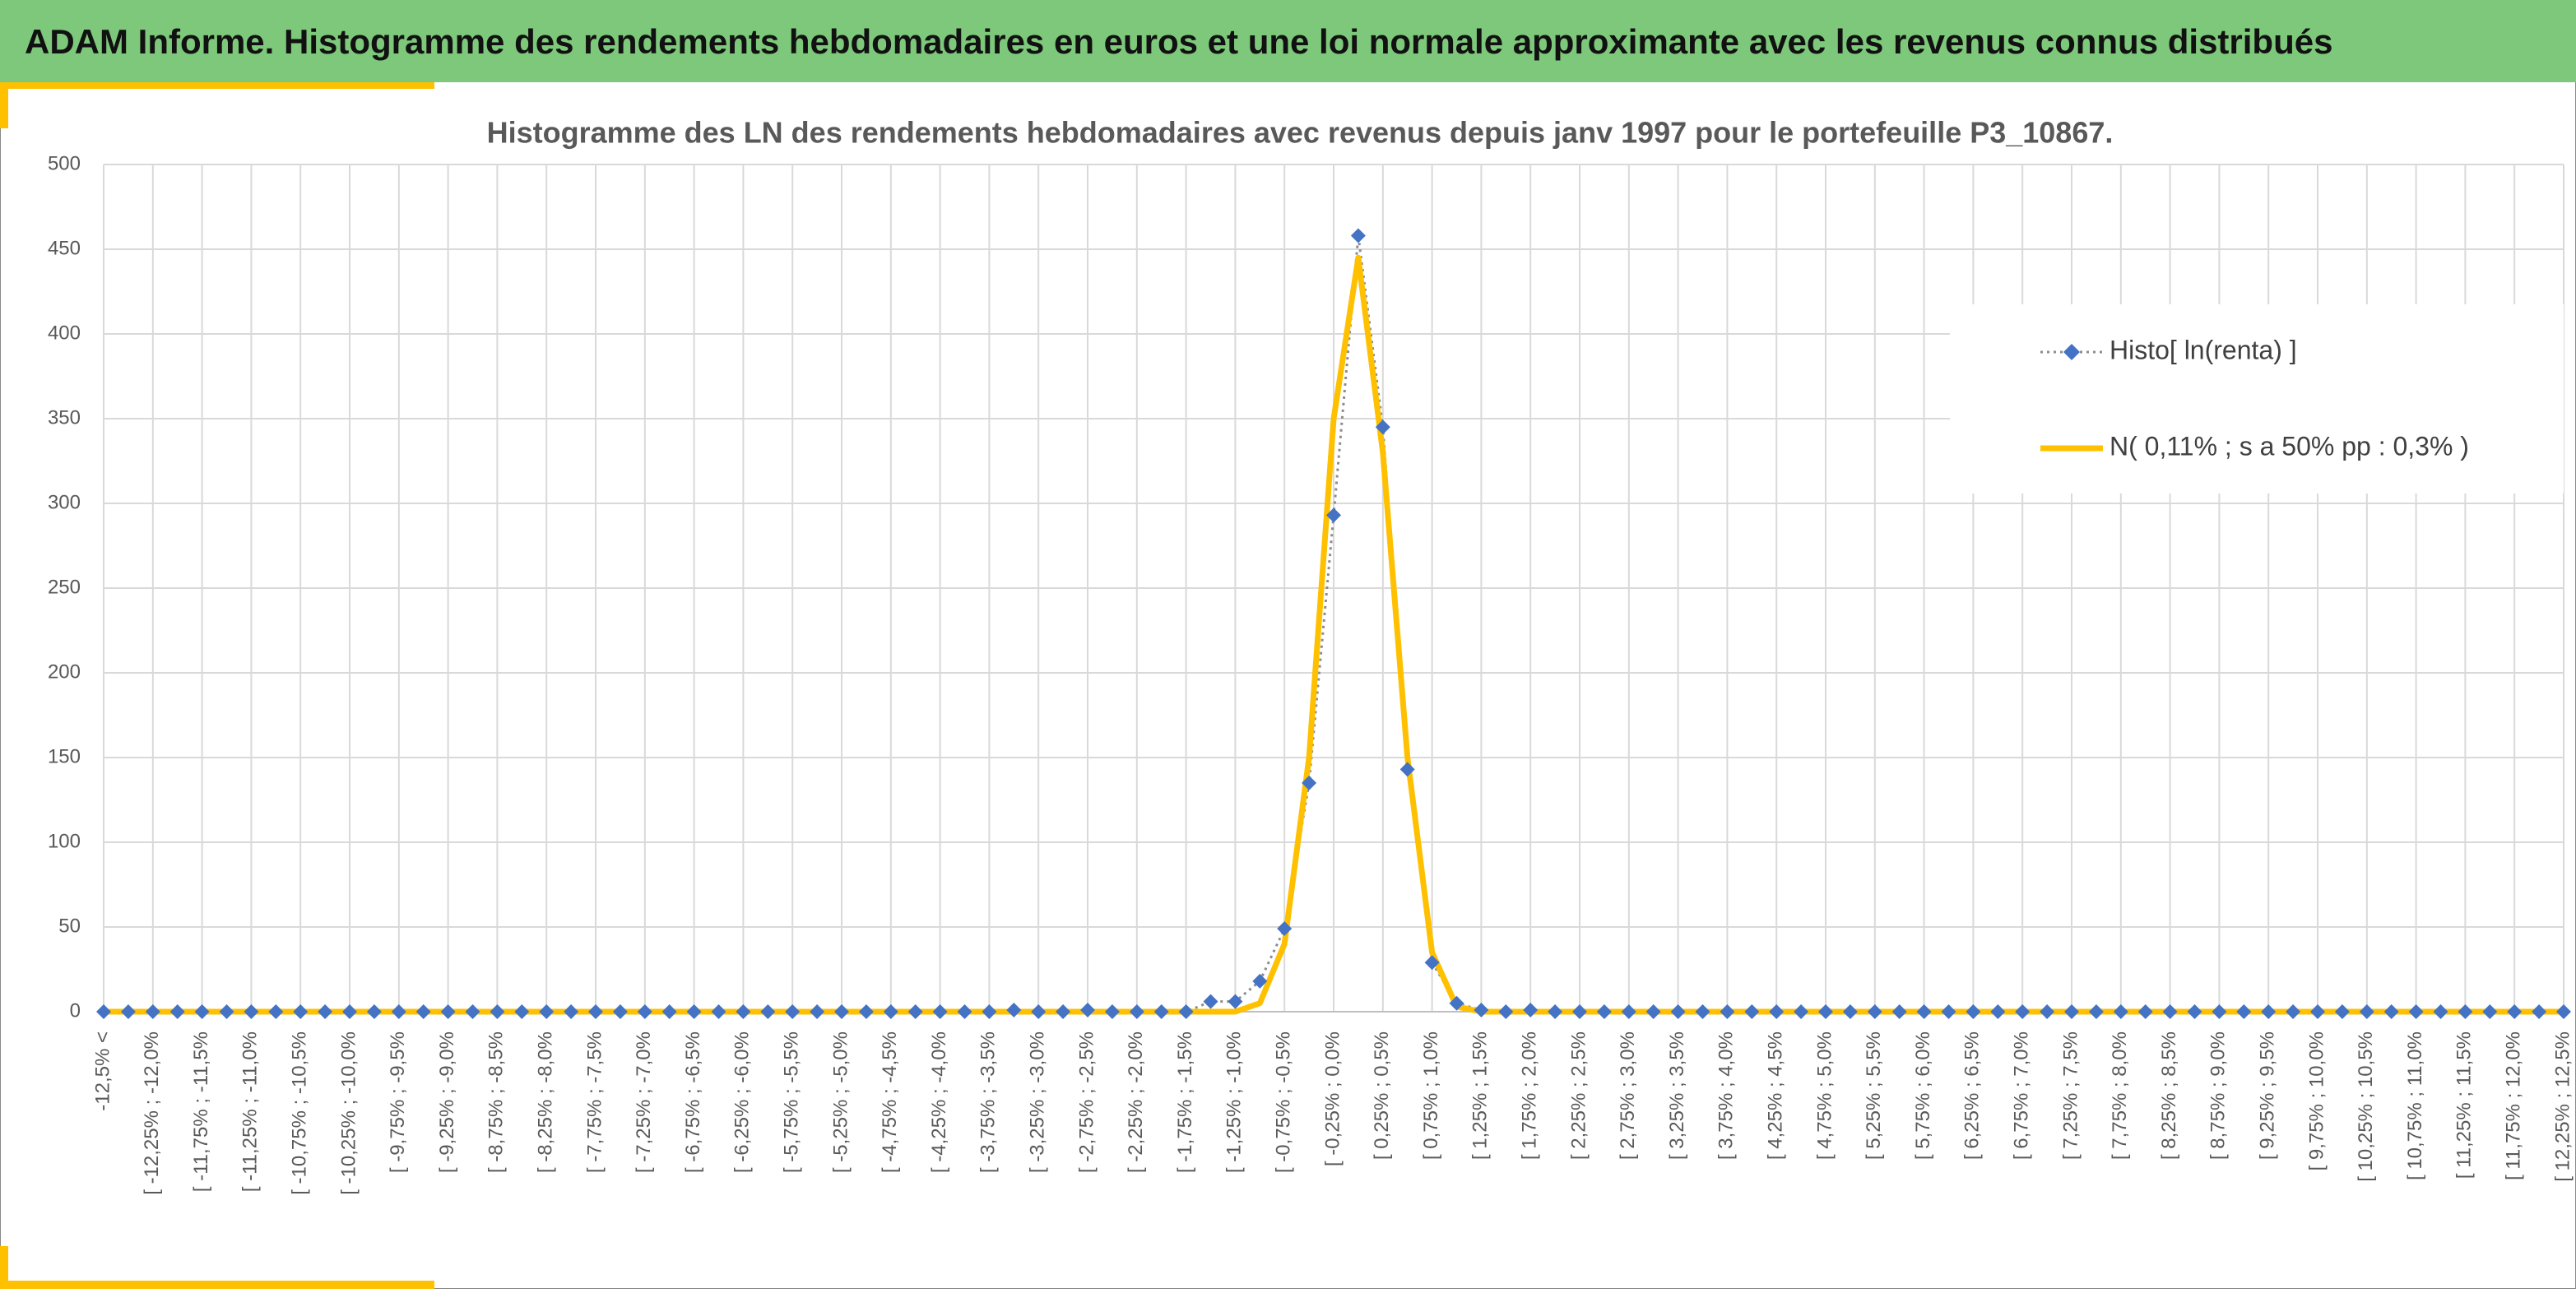  What do you see at coordinates (64, 671) in the screenshot?
I see `y-tick-label: 200` at bounding box center [64, 671].